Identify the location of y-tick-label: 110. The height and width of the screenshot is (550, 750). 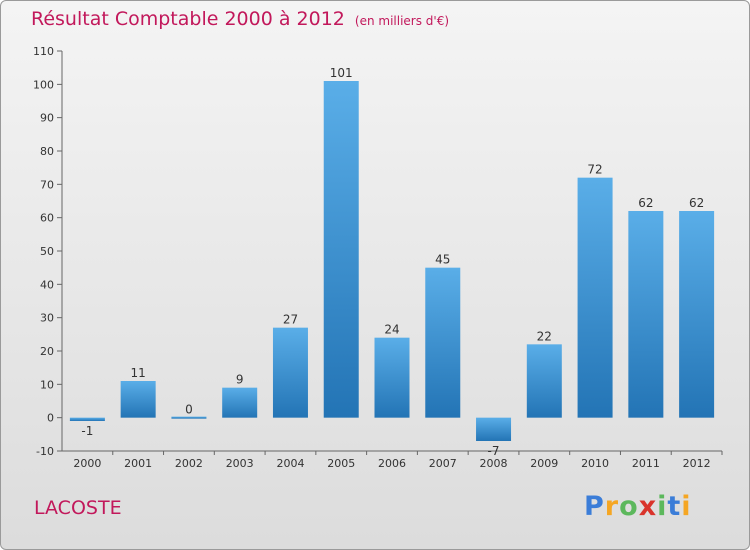
(43, 51).